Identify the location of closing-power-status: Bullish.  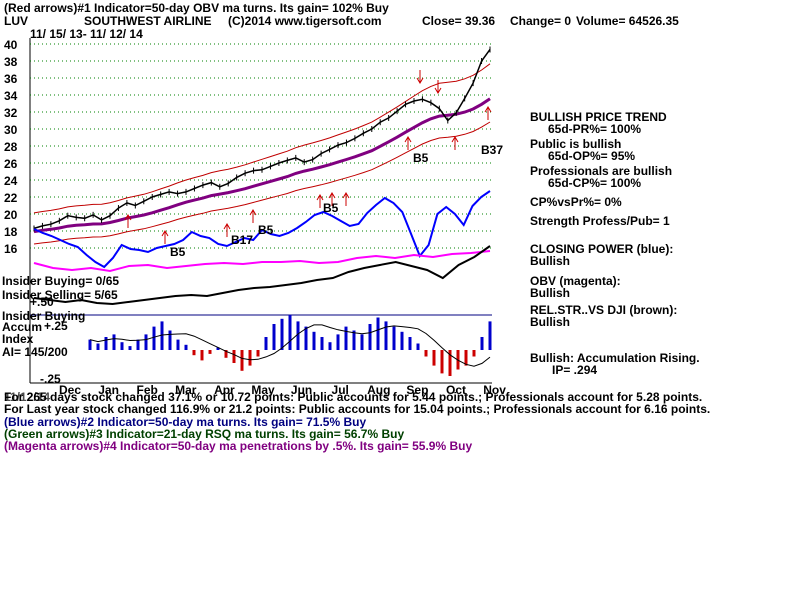
(550, 261).